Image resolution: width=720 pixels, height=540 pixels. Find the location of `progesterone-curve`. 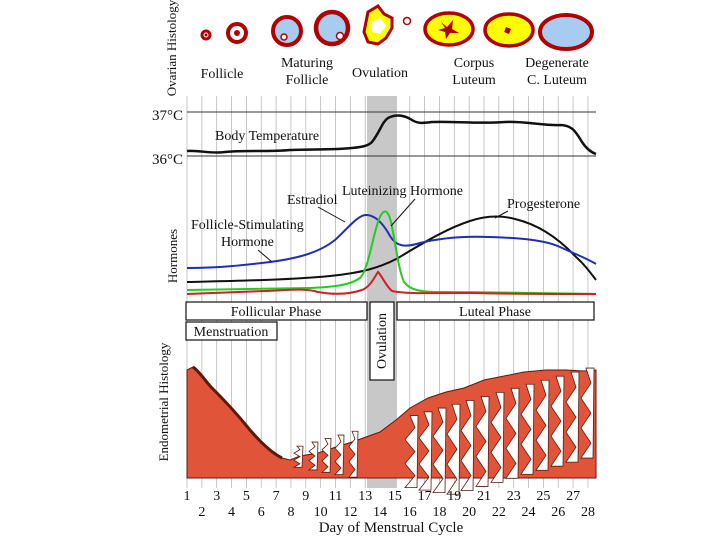

progesterone-curve is located at coordinates (391, 249).